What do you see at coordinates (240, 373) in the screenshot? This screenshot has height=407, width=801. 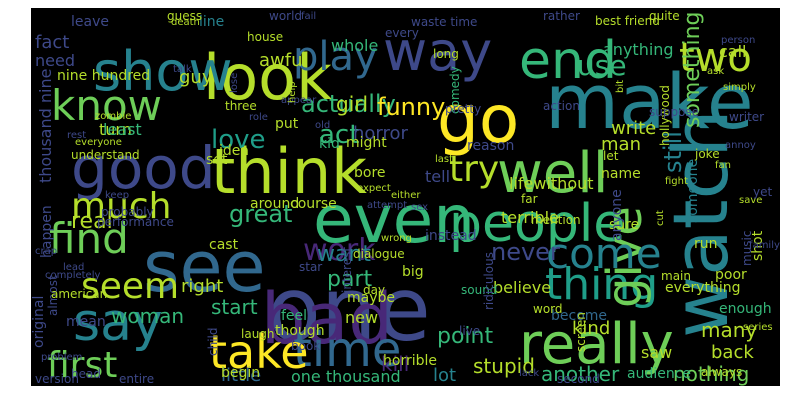 I see `cloud-word: begin` at bounding box center [240, 373].